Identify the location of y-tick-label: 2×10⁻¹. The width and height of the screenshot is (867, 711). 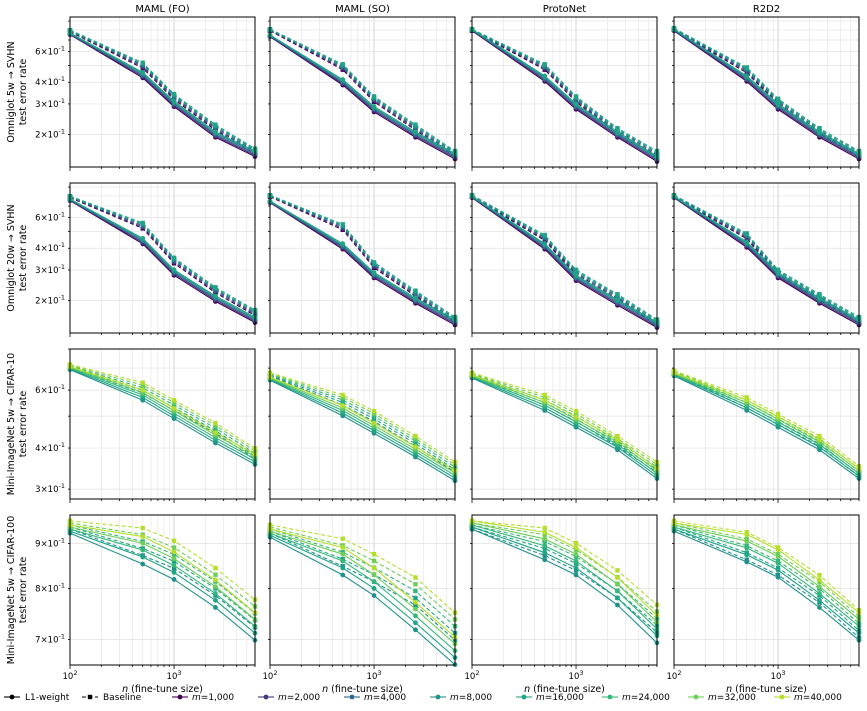
(50, 134).